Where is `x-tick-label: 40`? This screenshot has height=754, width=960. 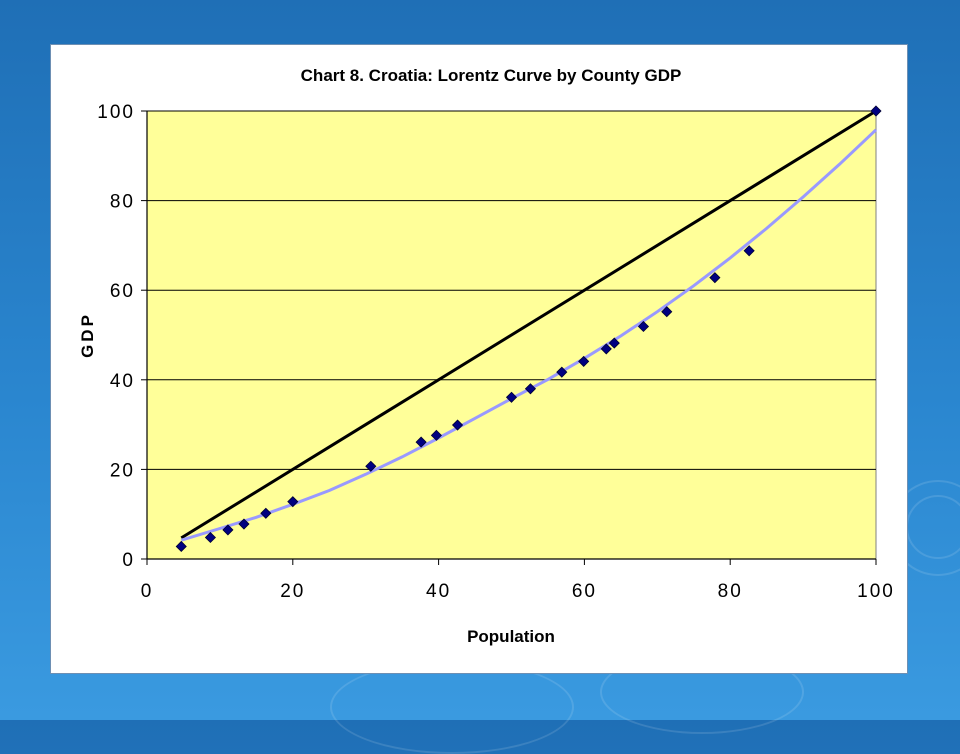 x-tick-label: 40 is located at coordinates (438, 591).